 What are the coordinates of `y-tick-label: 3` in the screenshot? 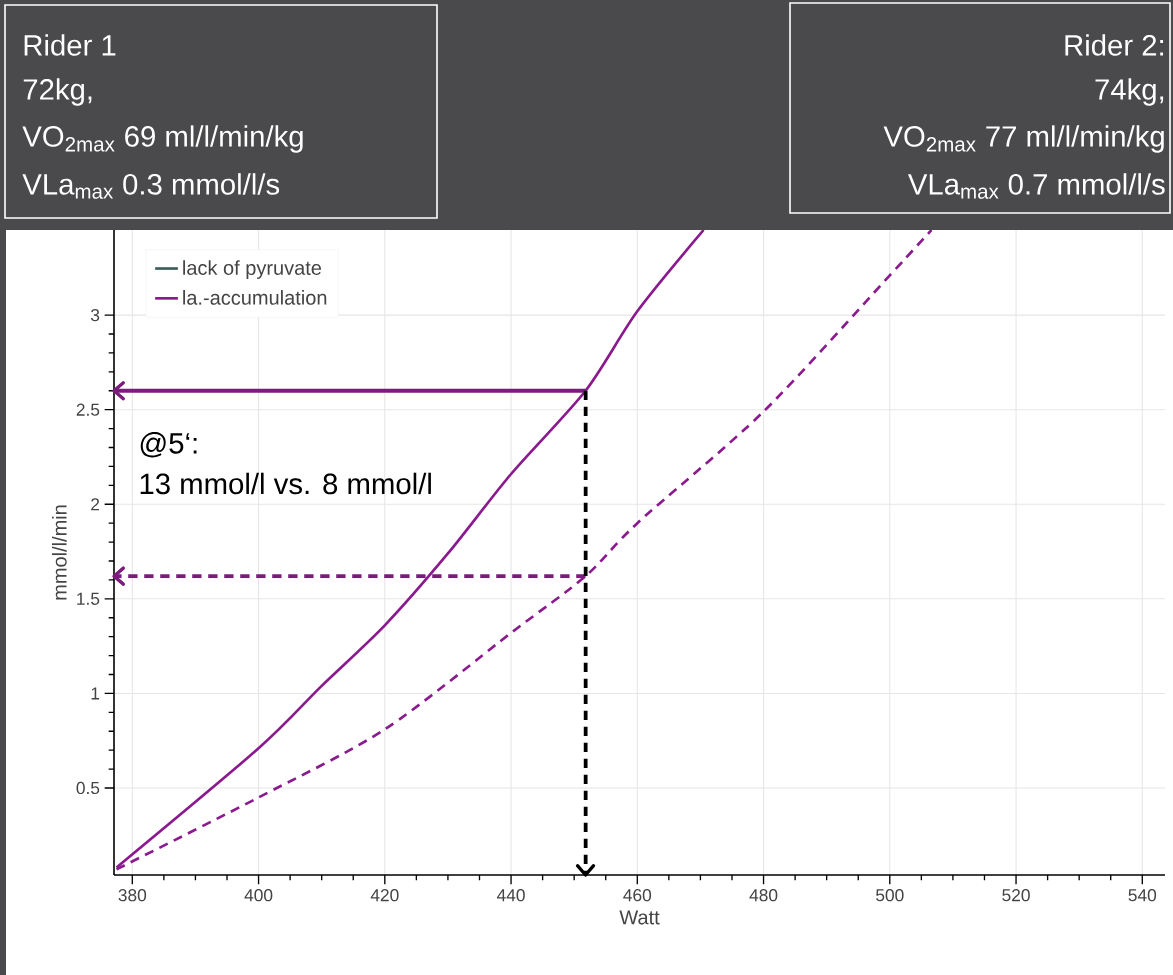 It's located at (95, 315).